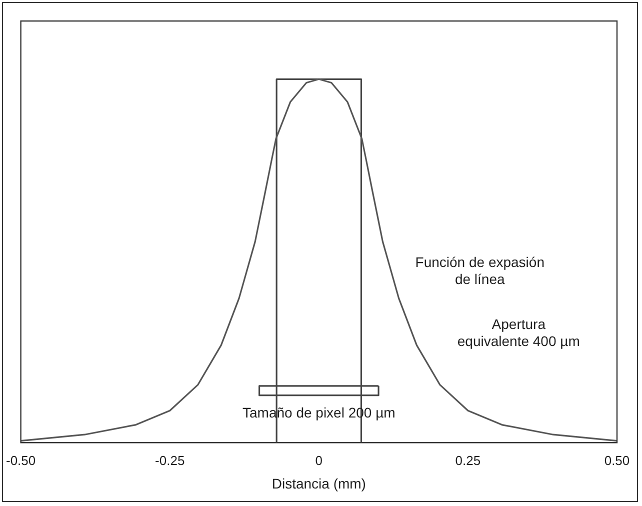 The image size is (642, 506). Describe the element at coordinates (319, 460) in the screenshot. I see `x-tick-label: 0` at that location.